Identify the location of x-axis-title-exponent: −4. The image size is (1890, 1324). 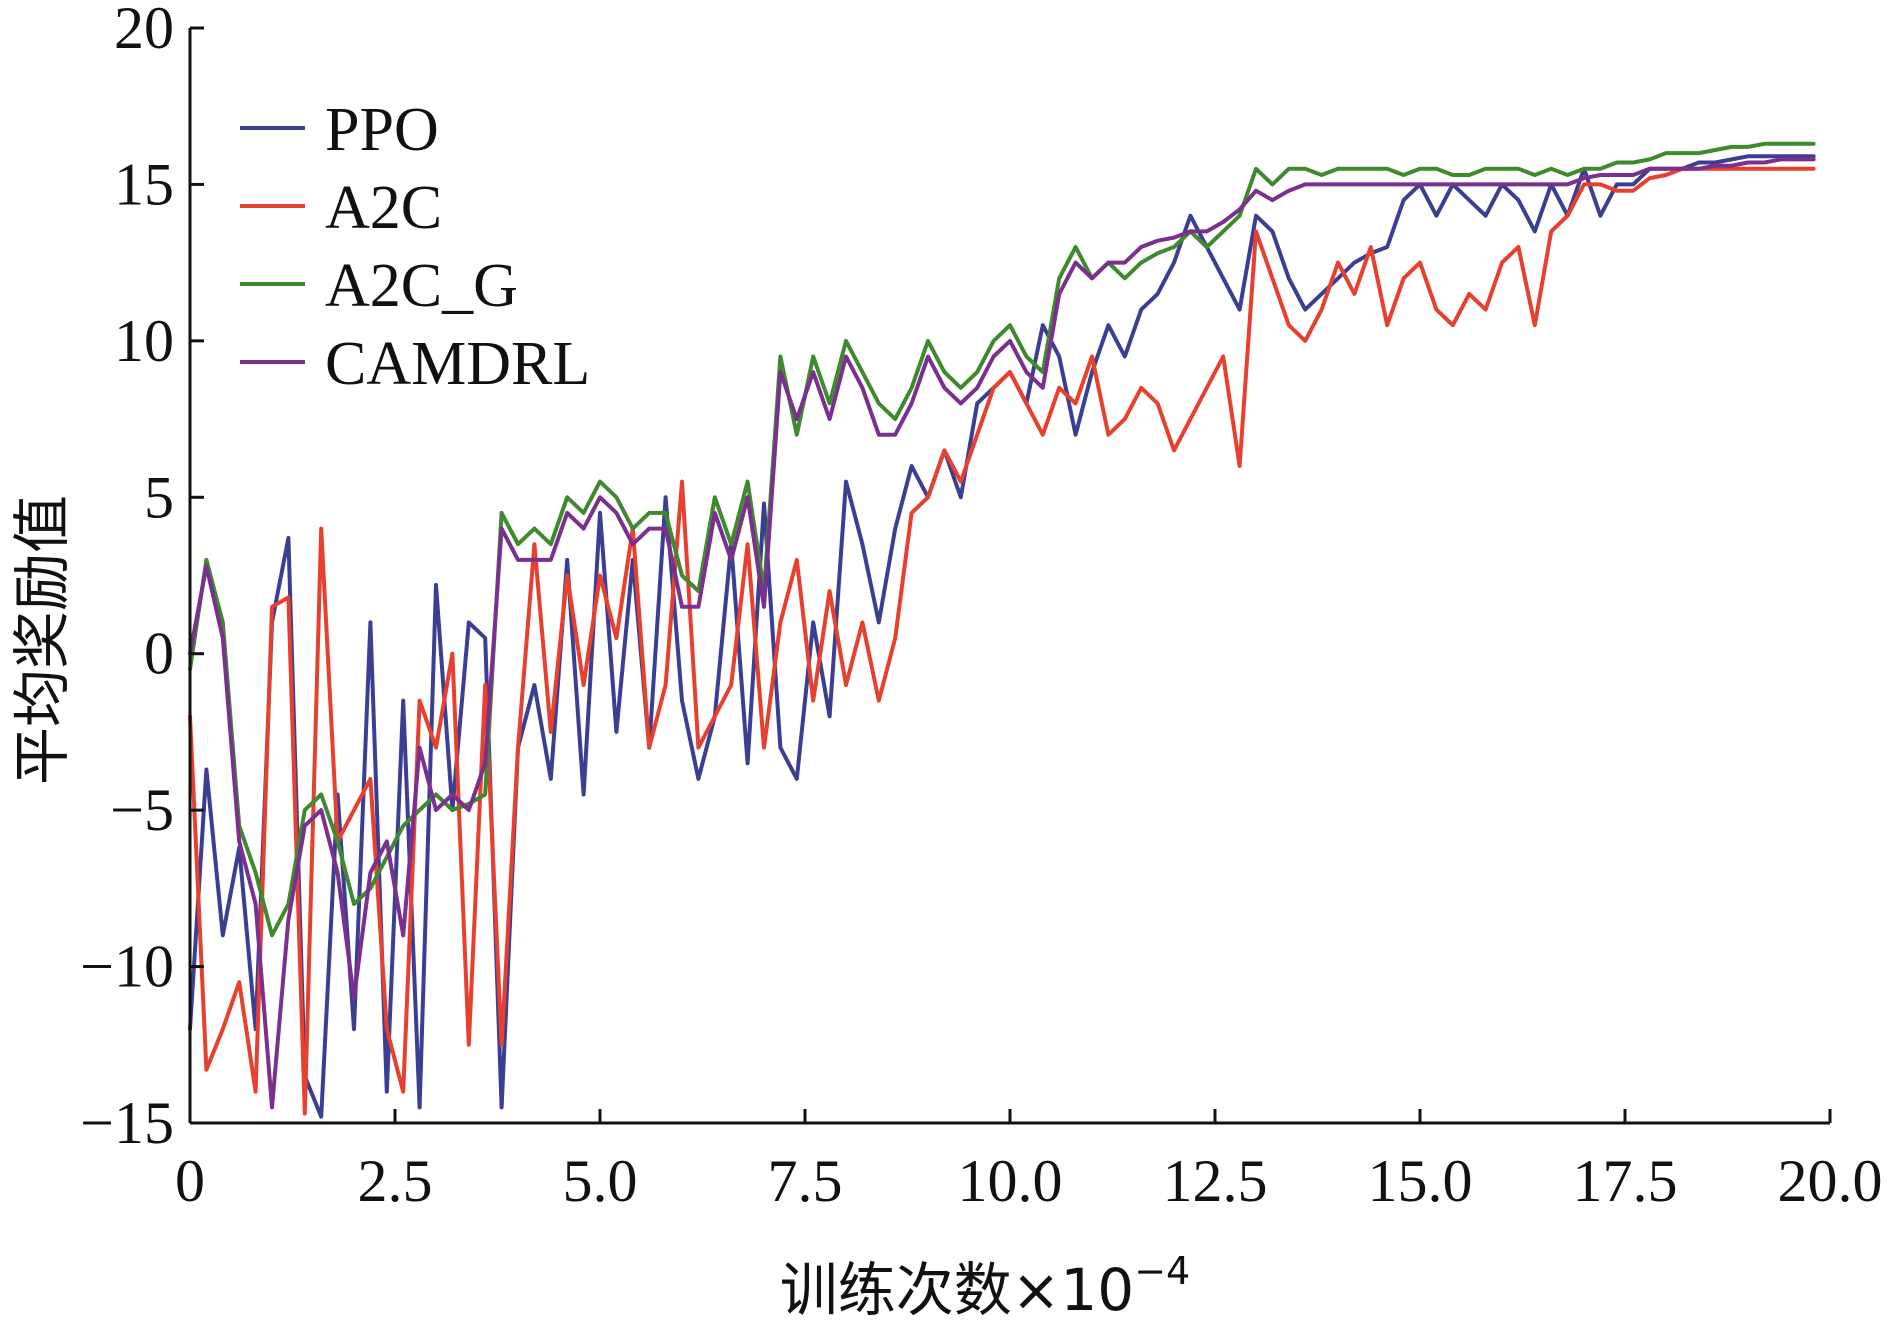
(1162, 1271).